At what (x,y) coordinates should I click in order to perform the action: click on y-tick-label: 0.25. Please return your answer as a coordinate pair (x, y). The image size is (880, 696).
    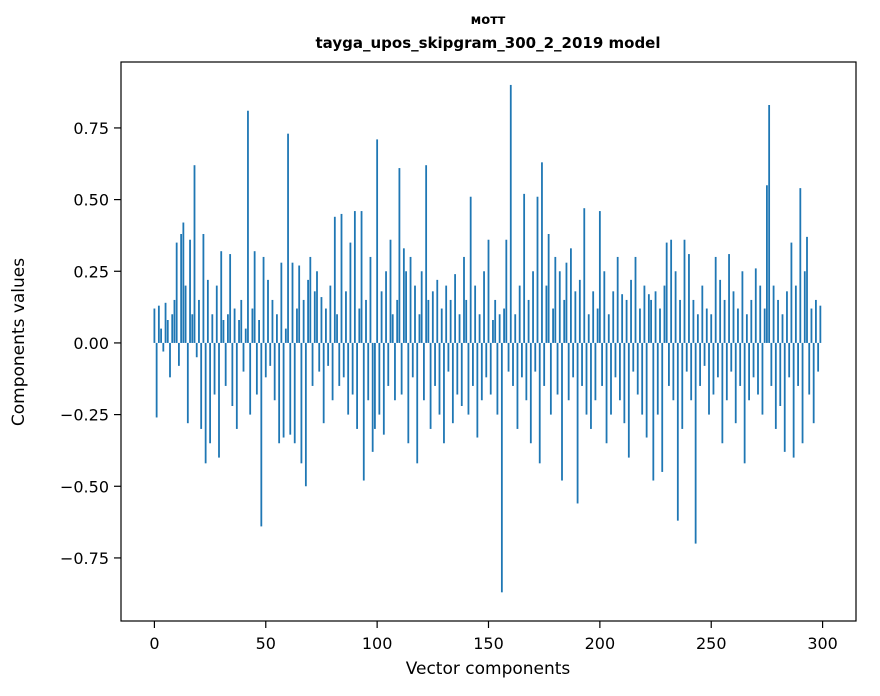
    Looking at the image, I should click on (91, 271).